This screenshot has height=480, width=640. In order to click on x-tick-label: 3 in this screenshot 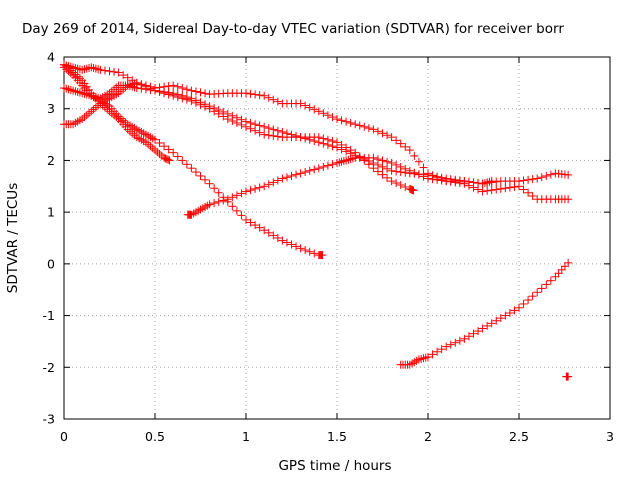, I will do `click(610, 436)`.